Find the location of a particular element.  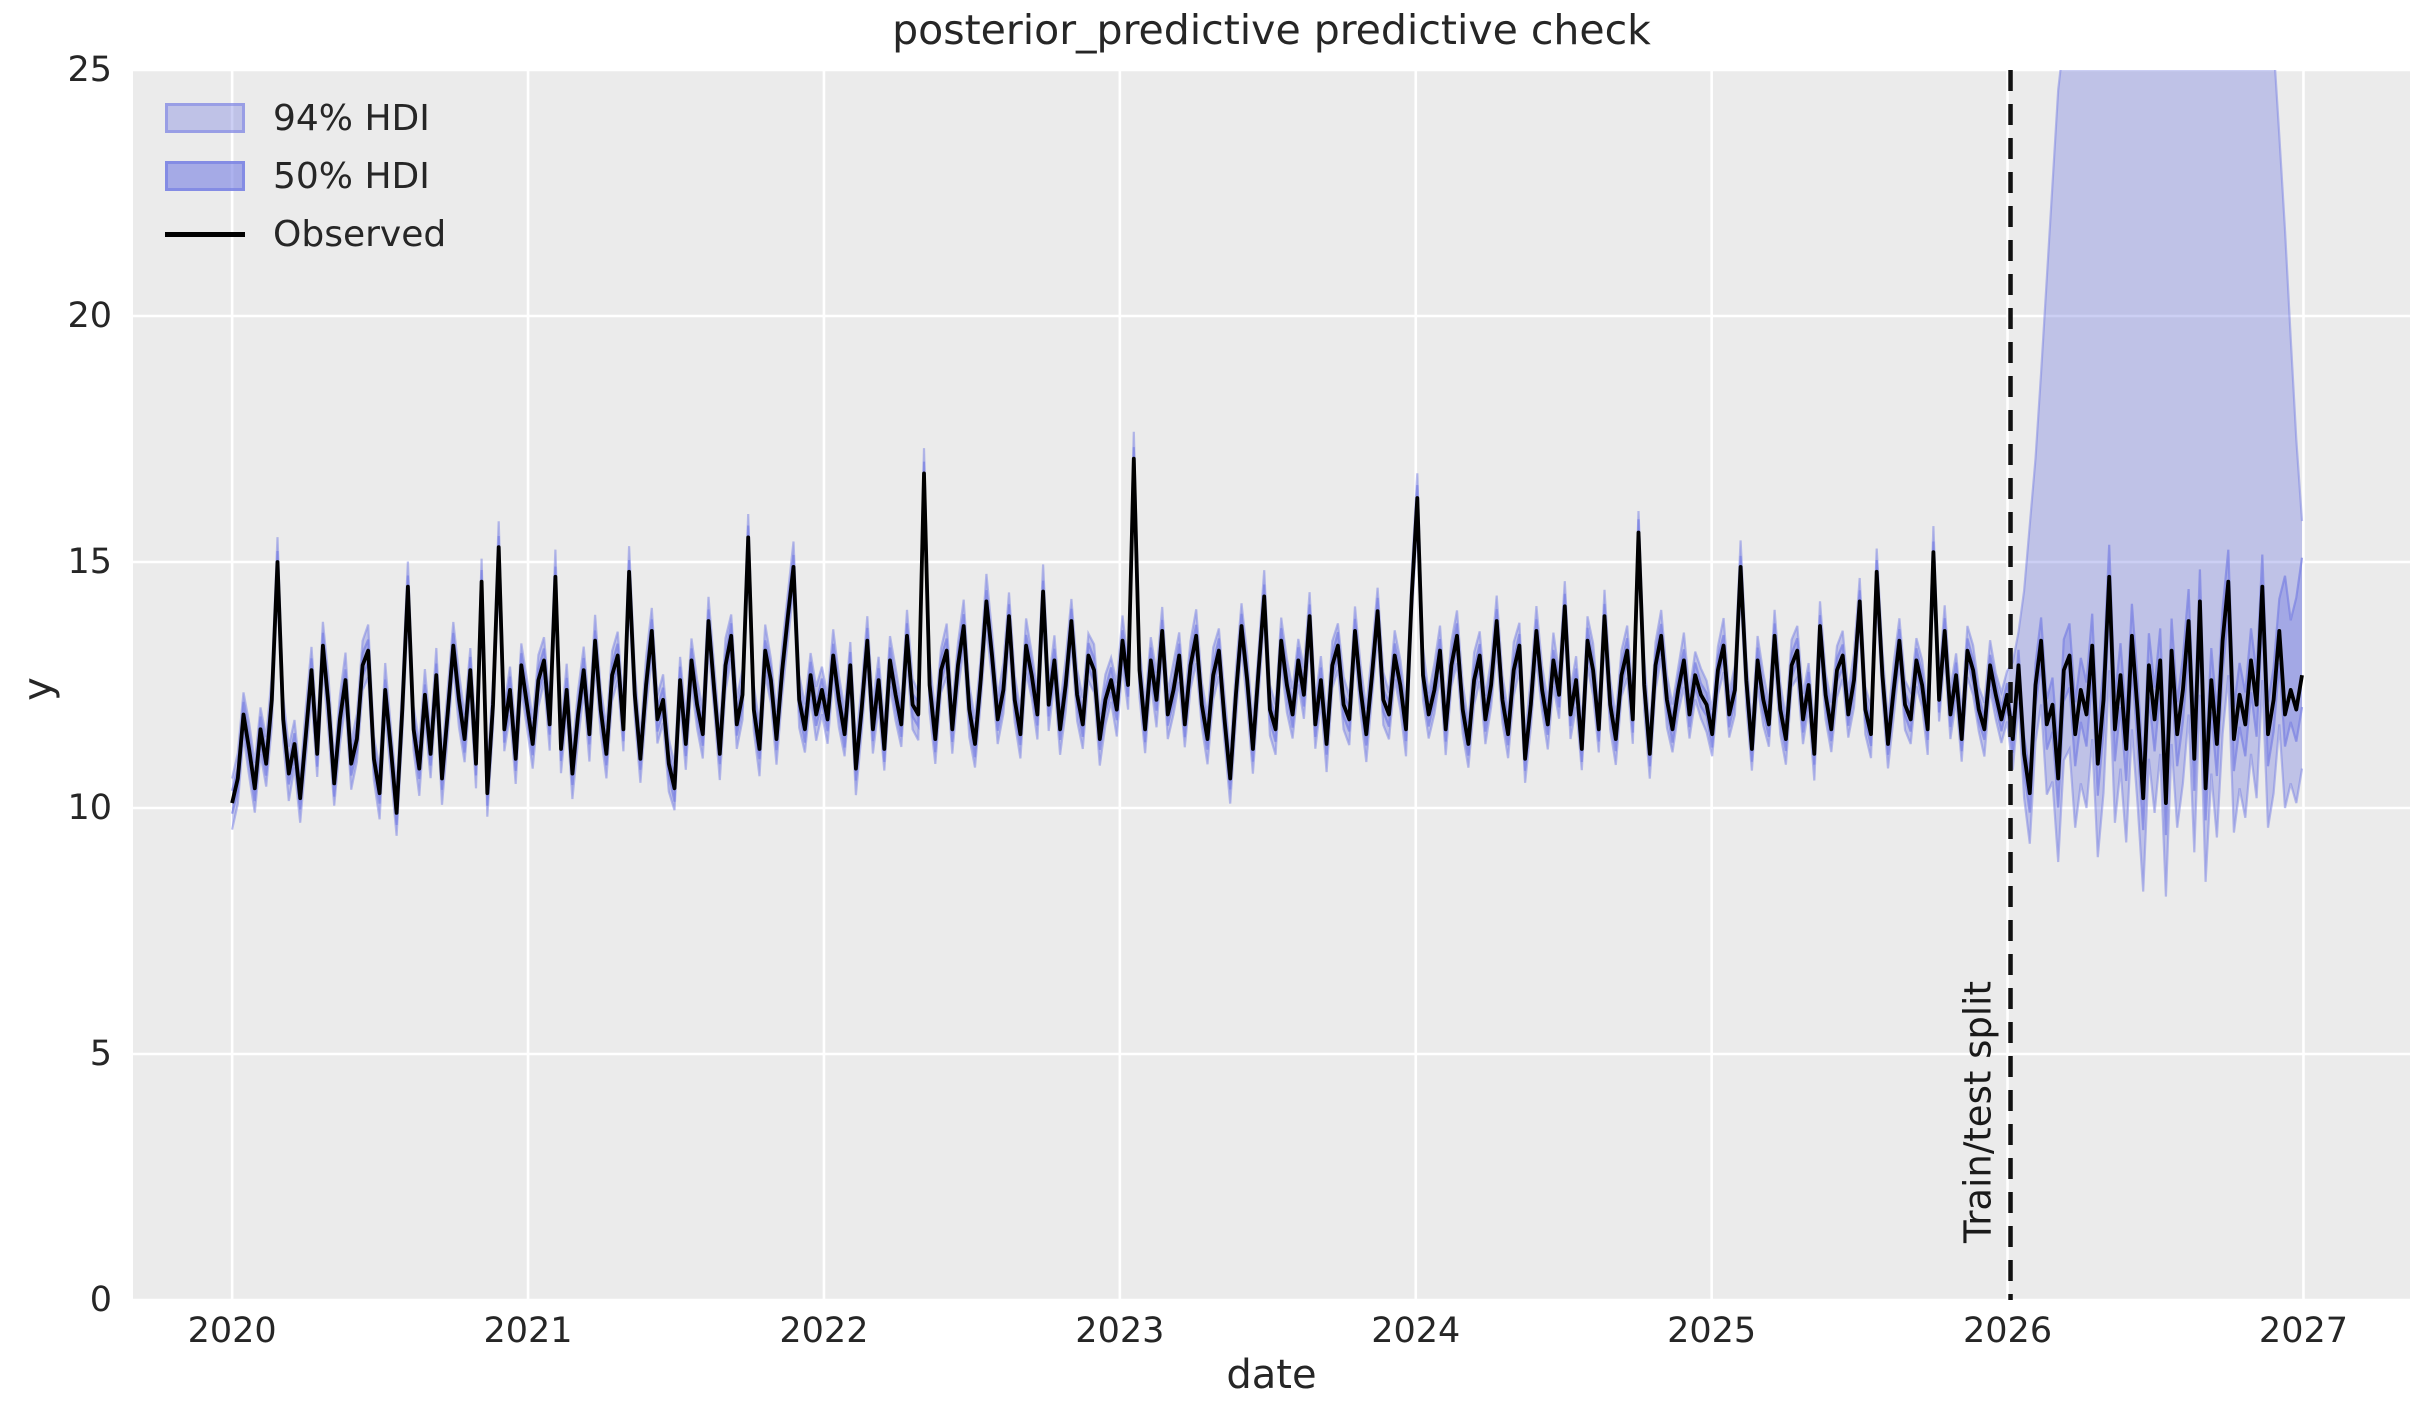

x-tick-label: 2020 is located at coordinates (232, 1331).